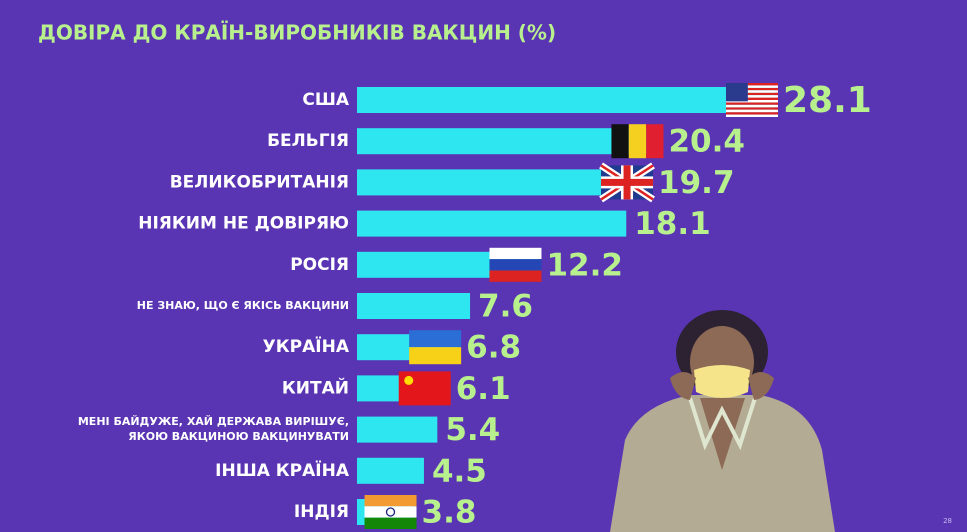  I want to click on category-label: БЕЛЬГІЯ, so click(308, 141).